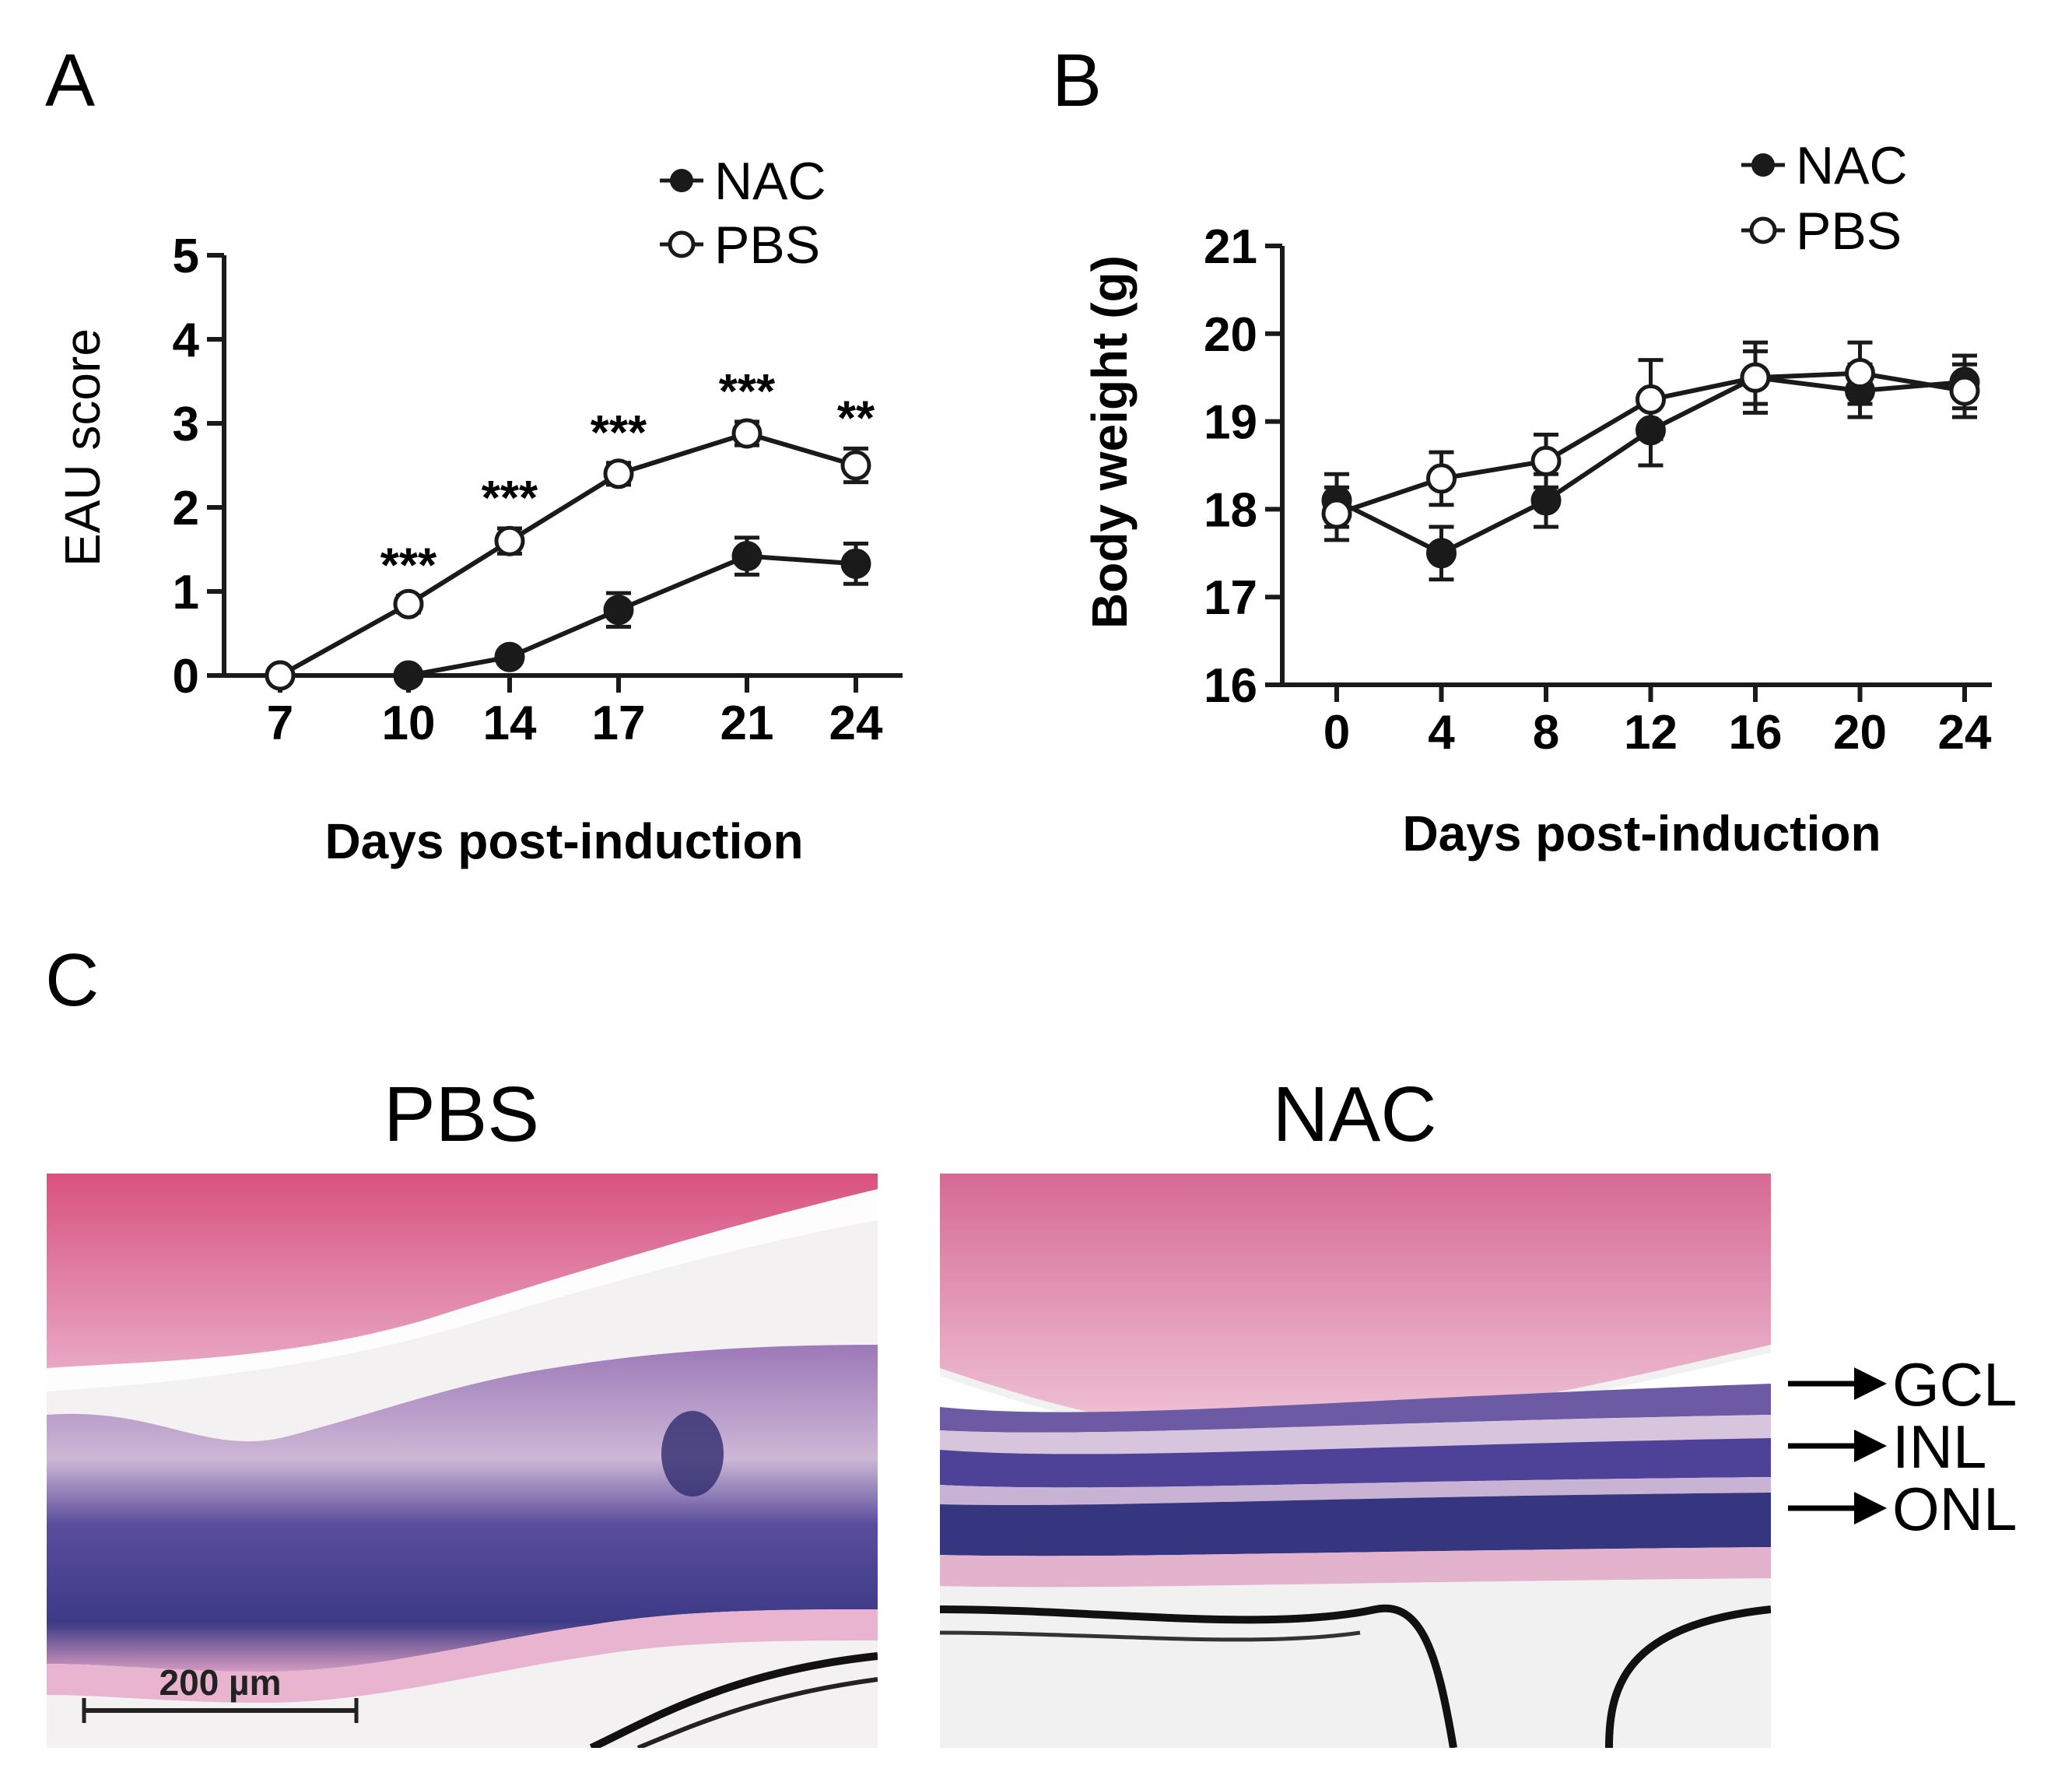  What do you see at coordinates (1230, 247) in the screenshot?
I see `chart-b-y-tick-label: 21` at bounding box center [1230, 247].